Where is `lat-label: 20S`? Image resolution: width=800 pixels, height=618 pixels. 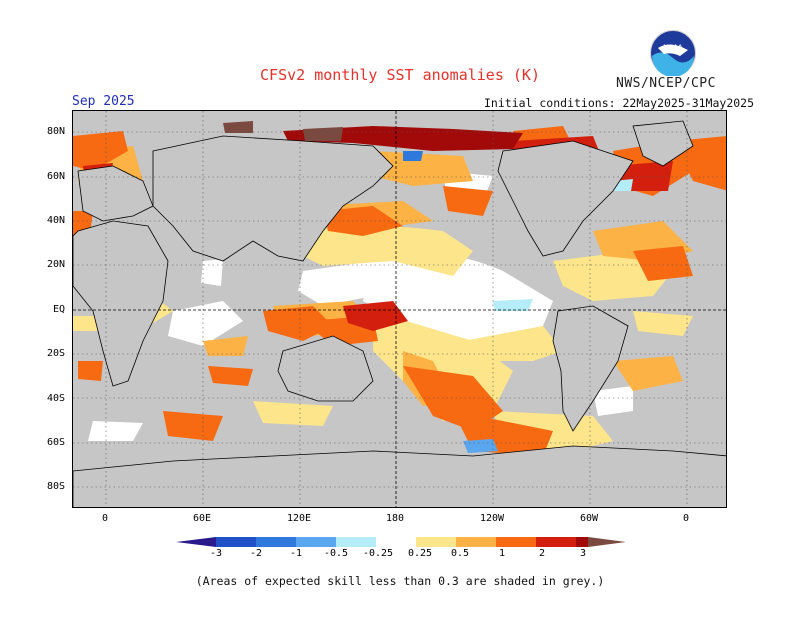
lat-label: 20S is located at coordinates (55, 353).